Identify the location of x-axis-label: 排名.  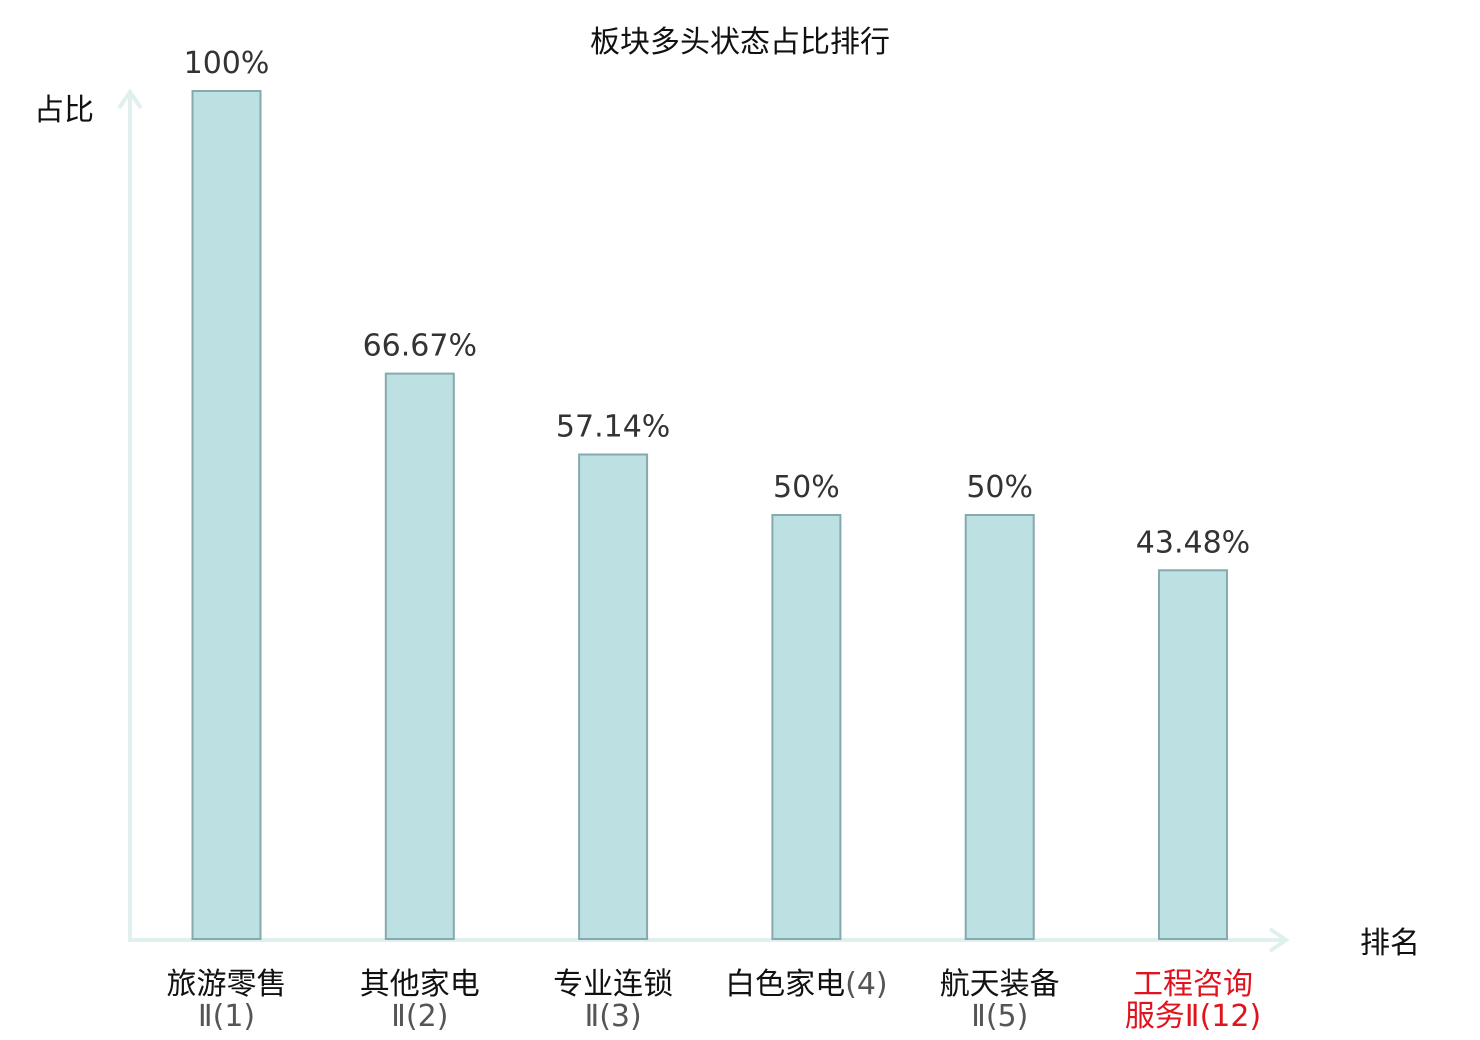
(1390, 943).